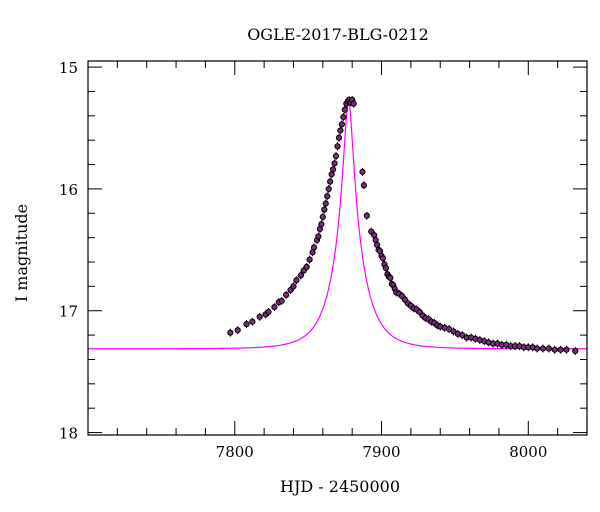  I want to click on y-tick-label: 15, so click(68, 68).